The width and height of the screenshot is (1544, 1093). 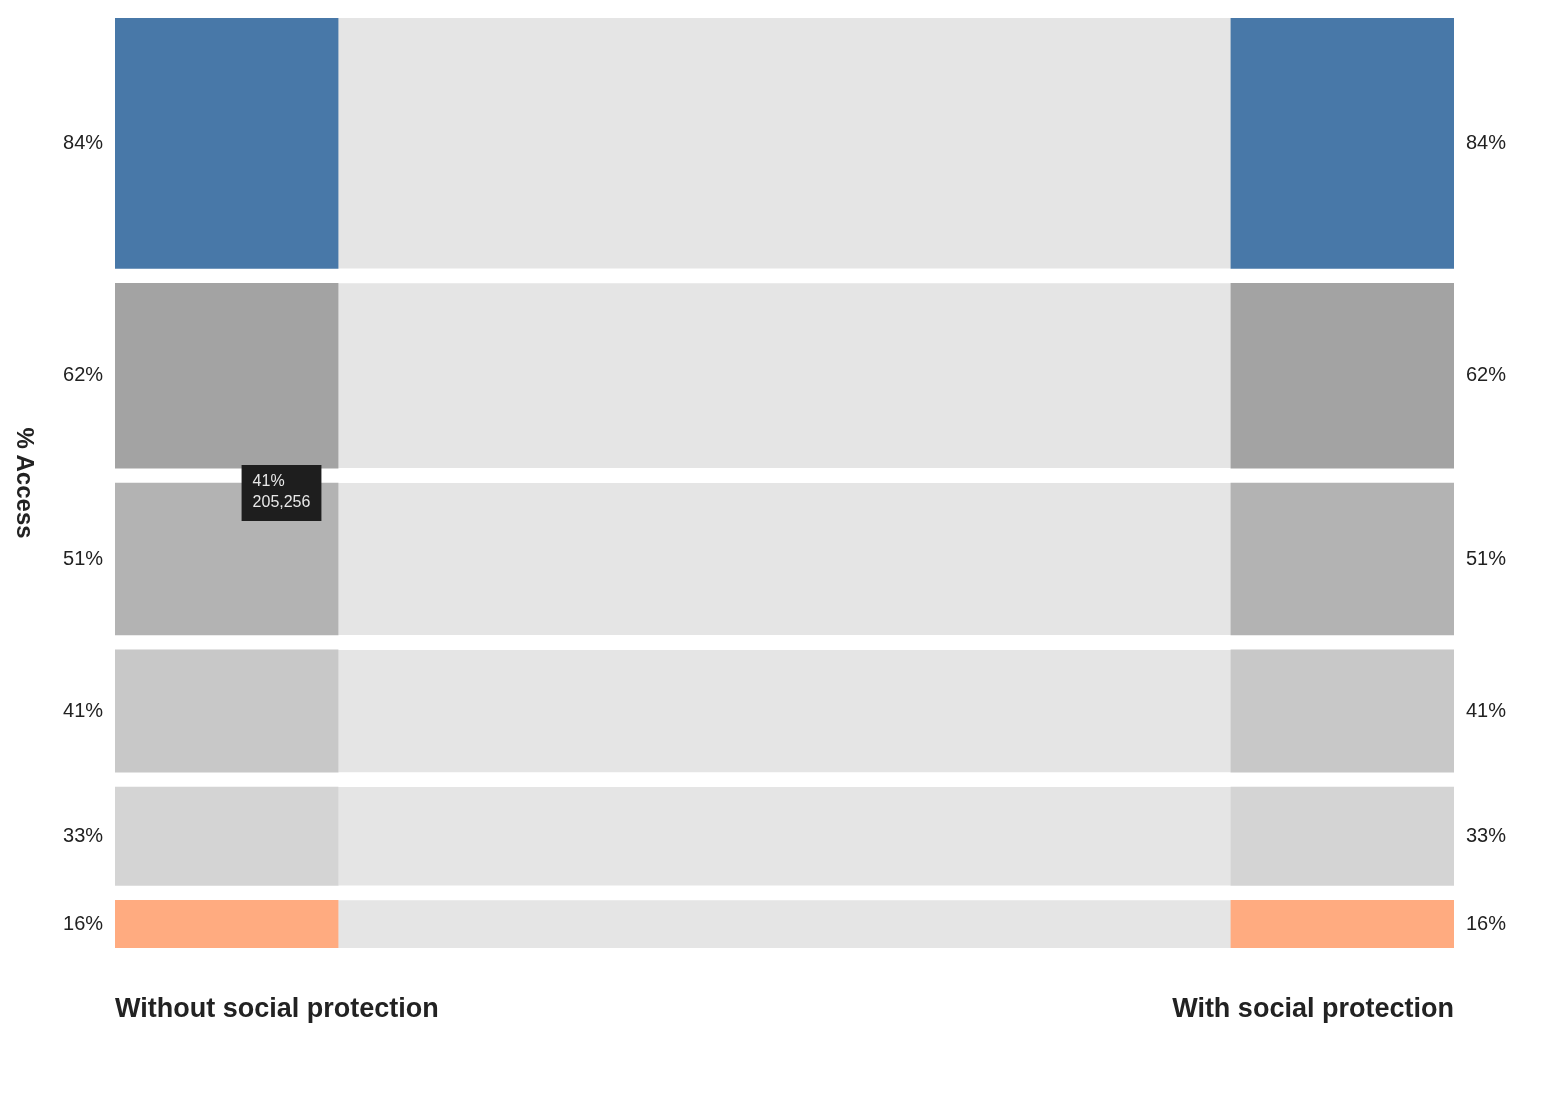 What do you see at coordinates (277, 1008) in the screenshot?
I see `category-label: Without social protection` at bounding box center [277, 1008].